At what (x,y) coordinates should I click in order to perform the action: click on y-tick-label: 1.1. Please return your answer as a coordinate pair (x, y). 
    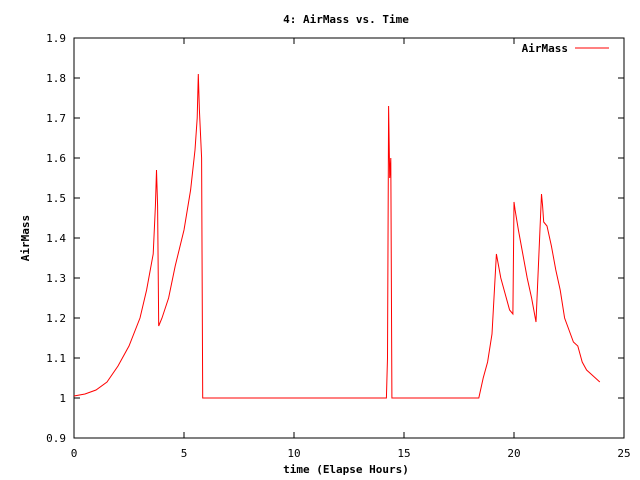
    Looking at the image, I should click on (56, 358).